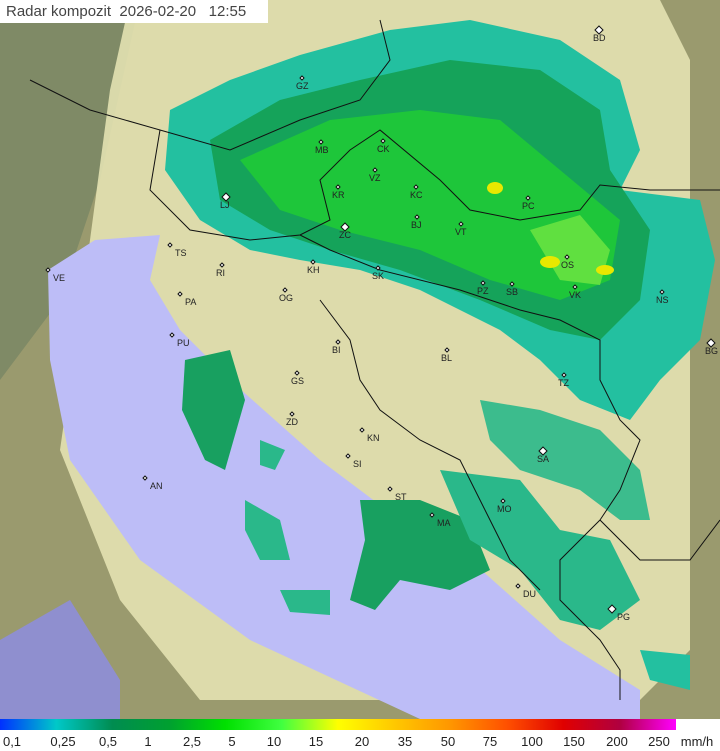 Image resolution: width=720 pixels, height=751 pixels. I want to click on city-ve: VE, so click(55, 275).